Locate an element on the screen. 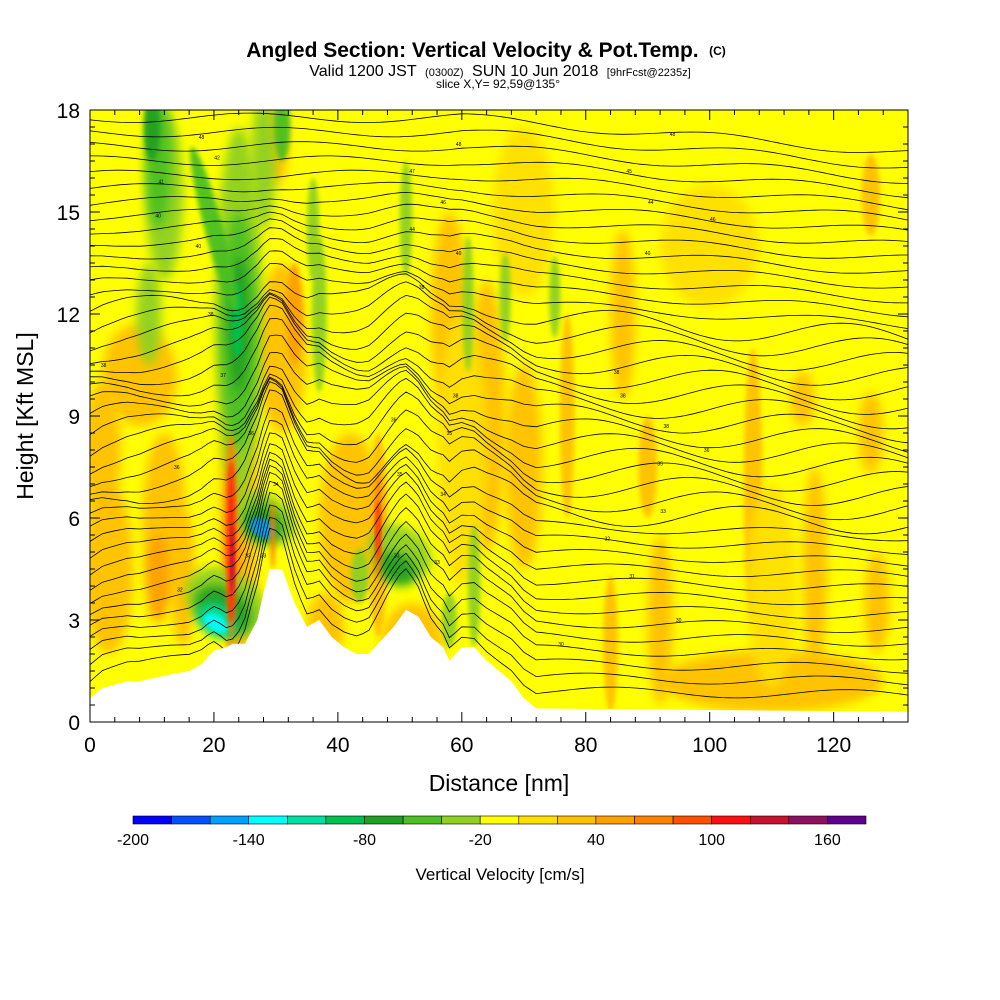  x-tick-label: 120 is located at coordinates (833, 745).